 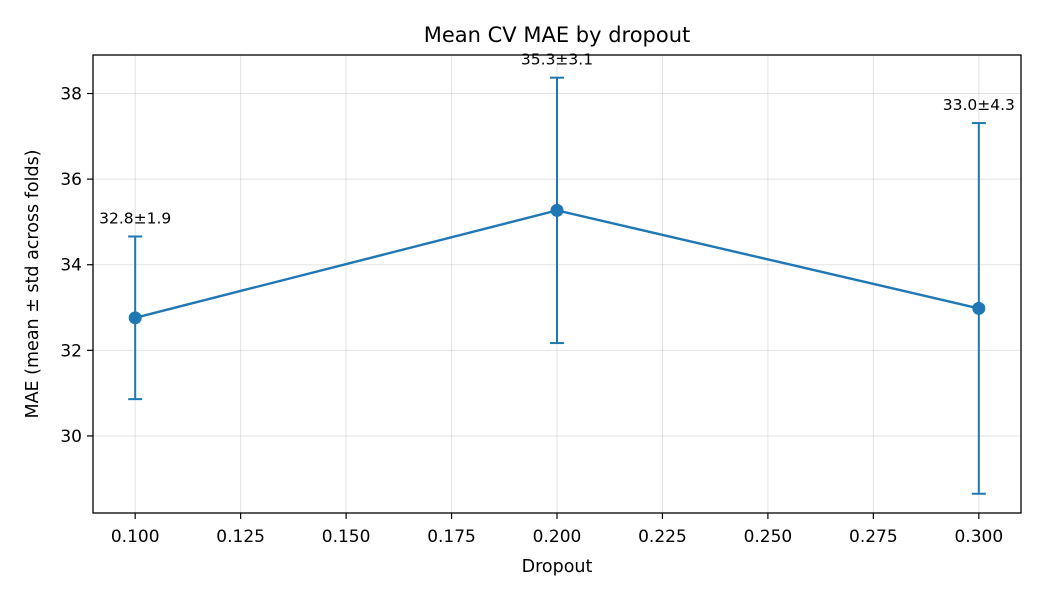 What do you see at coordinates (451, 537) in the screenshot?
I see `x-tick-label: 0.175` at bounding box center [451, 537].